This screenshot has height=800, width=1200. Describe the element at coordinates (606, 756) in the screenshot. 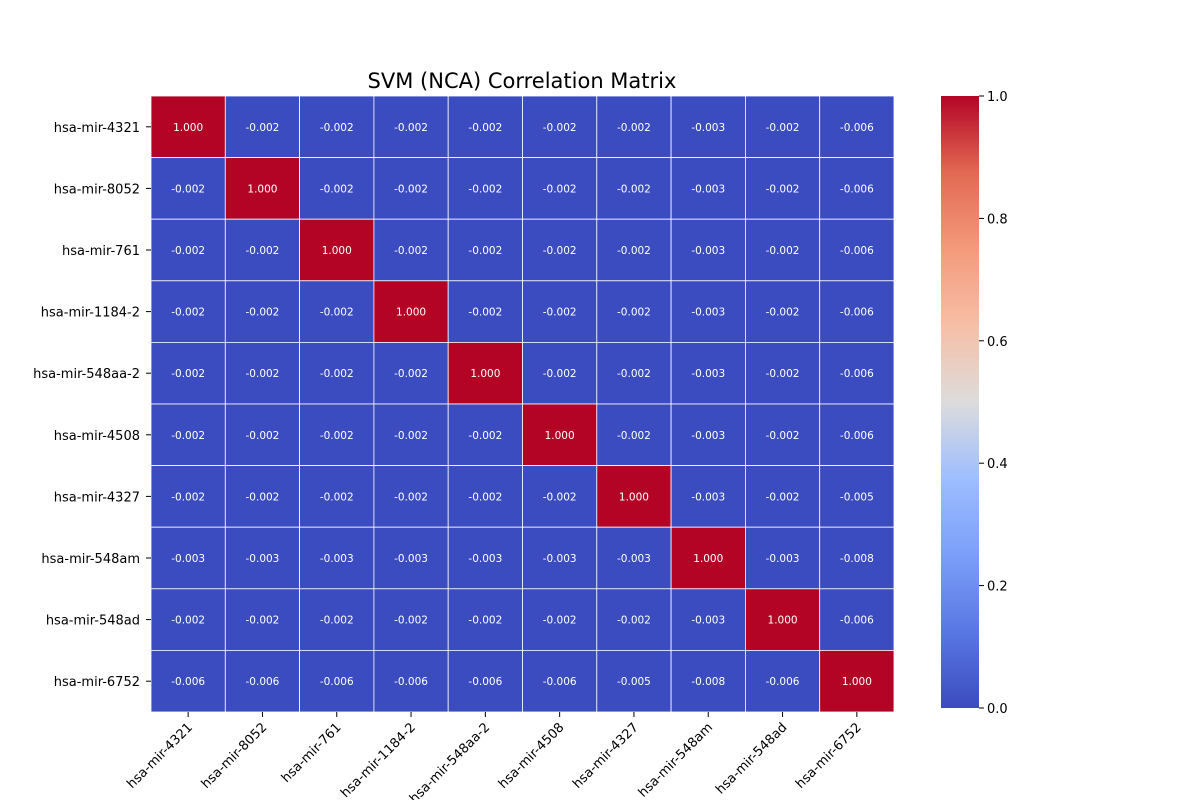

I see `x-tick-label: hsa-mir-4327` at that location.